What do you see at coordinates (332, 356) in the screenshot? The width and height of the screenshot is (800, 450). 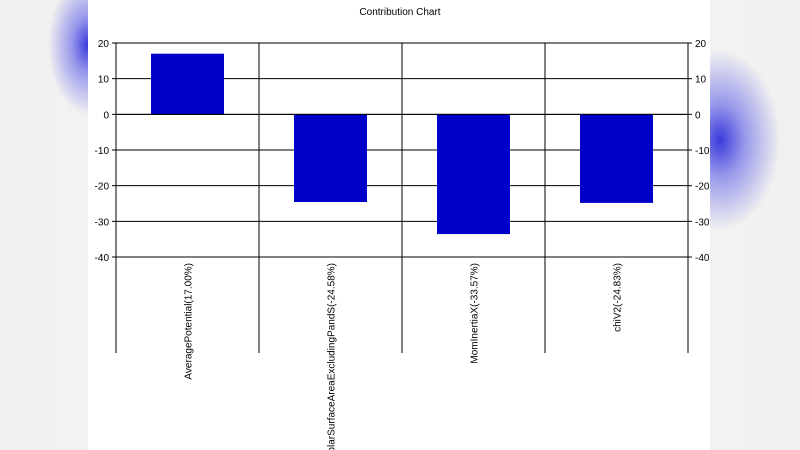 I see `x-tick-label: PolarSurfaceAreaExcludingPandS(-24.58%)` at bounding box center [332, 356].